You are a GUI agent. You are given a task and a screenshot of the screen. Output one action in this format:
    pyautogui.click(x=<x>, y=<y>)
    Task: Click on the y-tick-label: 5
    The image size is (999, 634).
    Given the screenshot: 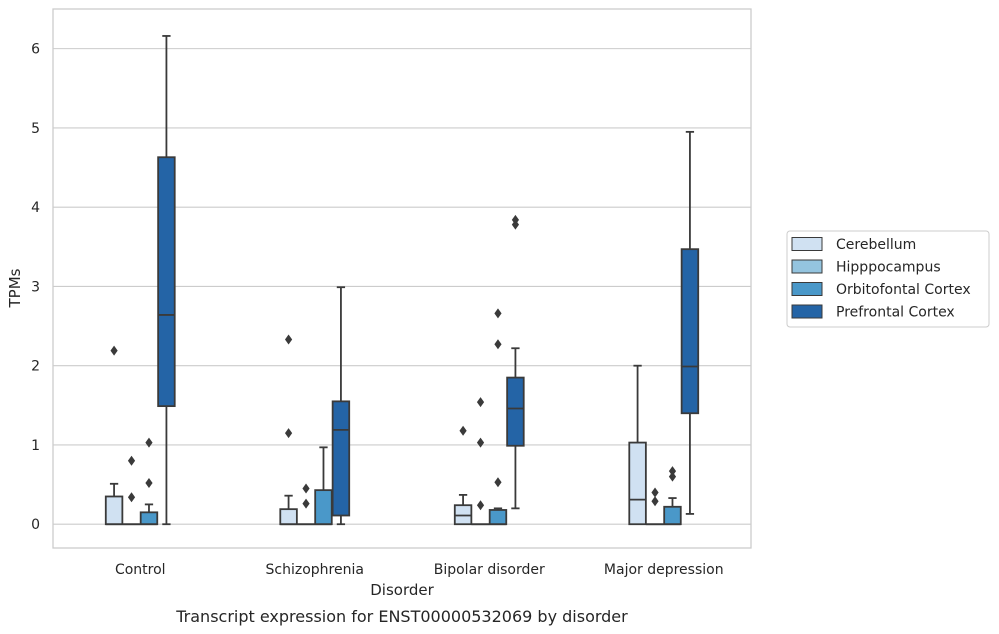 What is the action you would take?
    pyautogui.click(x=35, y=129)
    